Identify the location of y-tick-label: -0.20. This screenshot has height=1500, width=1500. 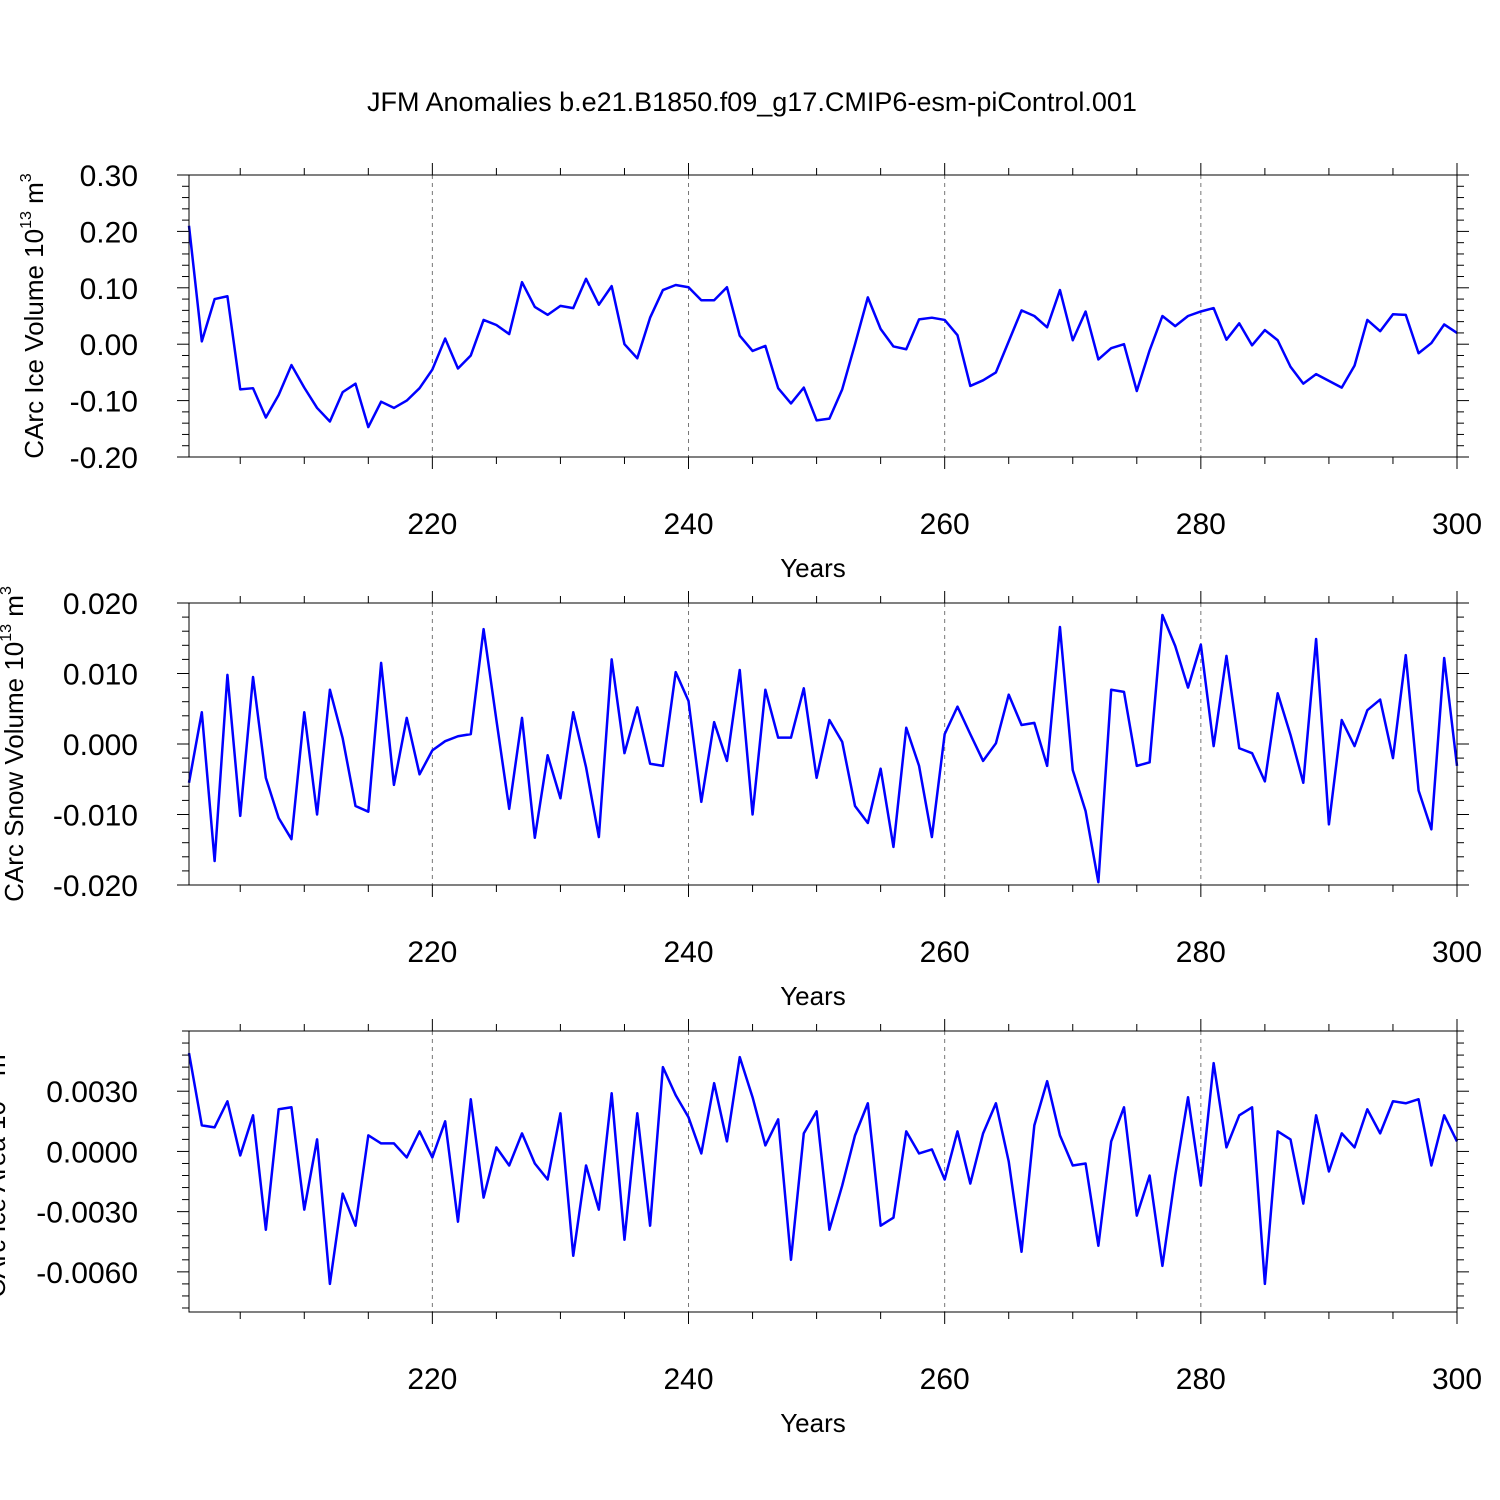
(104, 458).